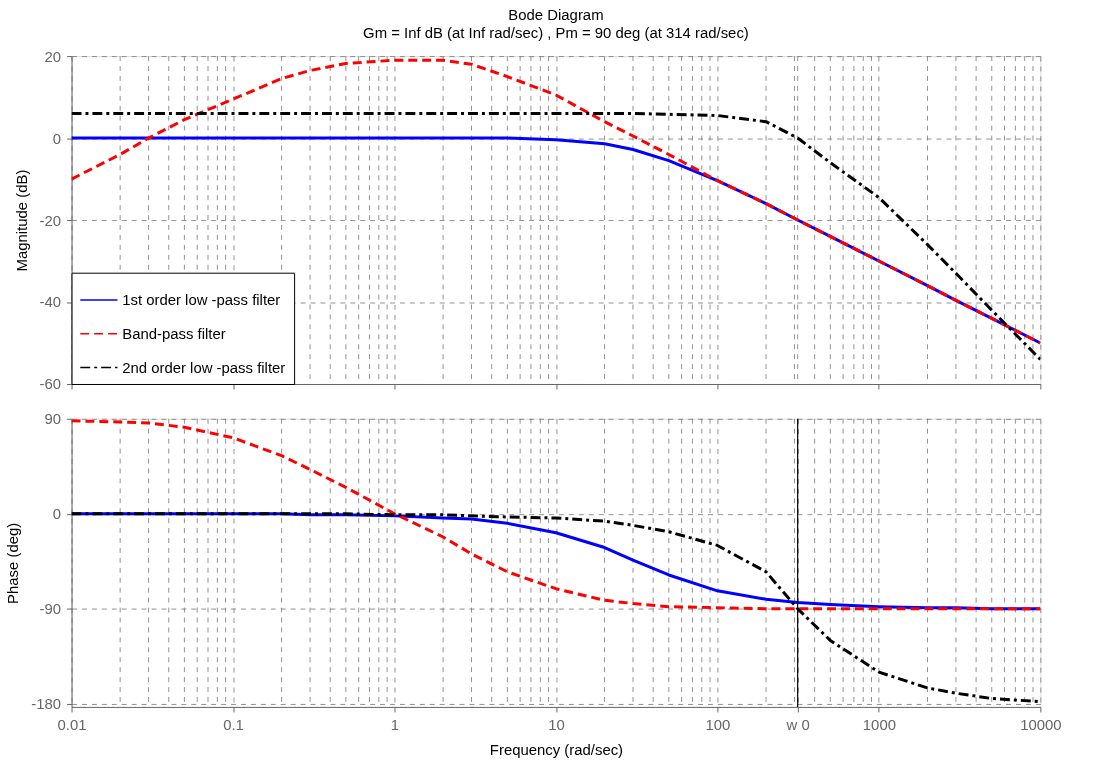  I want to click on x-tick-label: w 0, so click(797, 725).